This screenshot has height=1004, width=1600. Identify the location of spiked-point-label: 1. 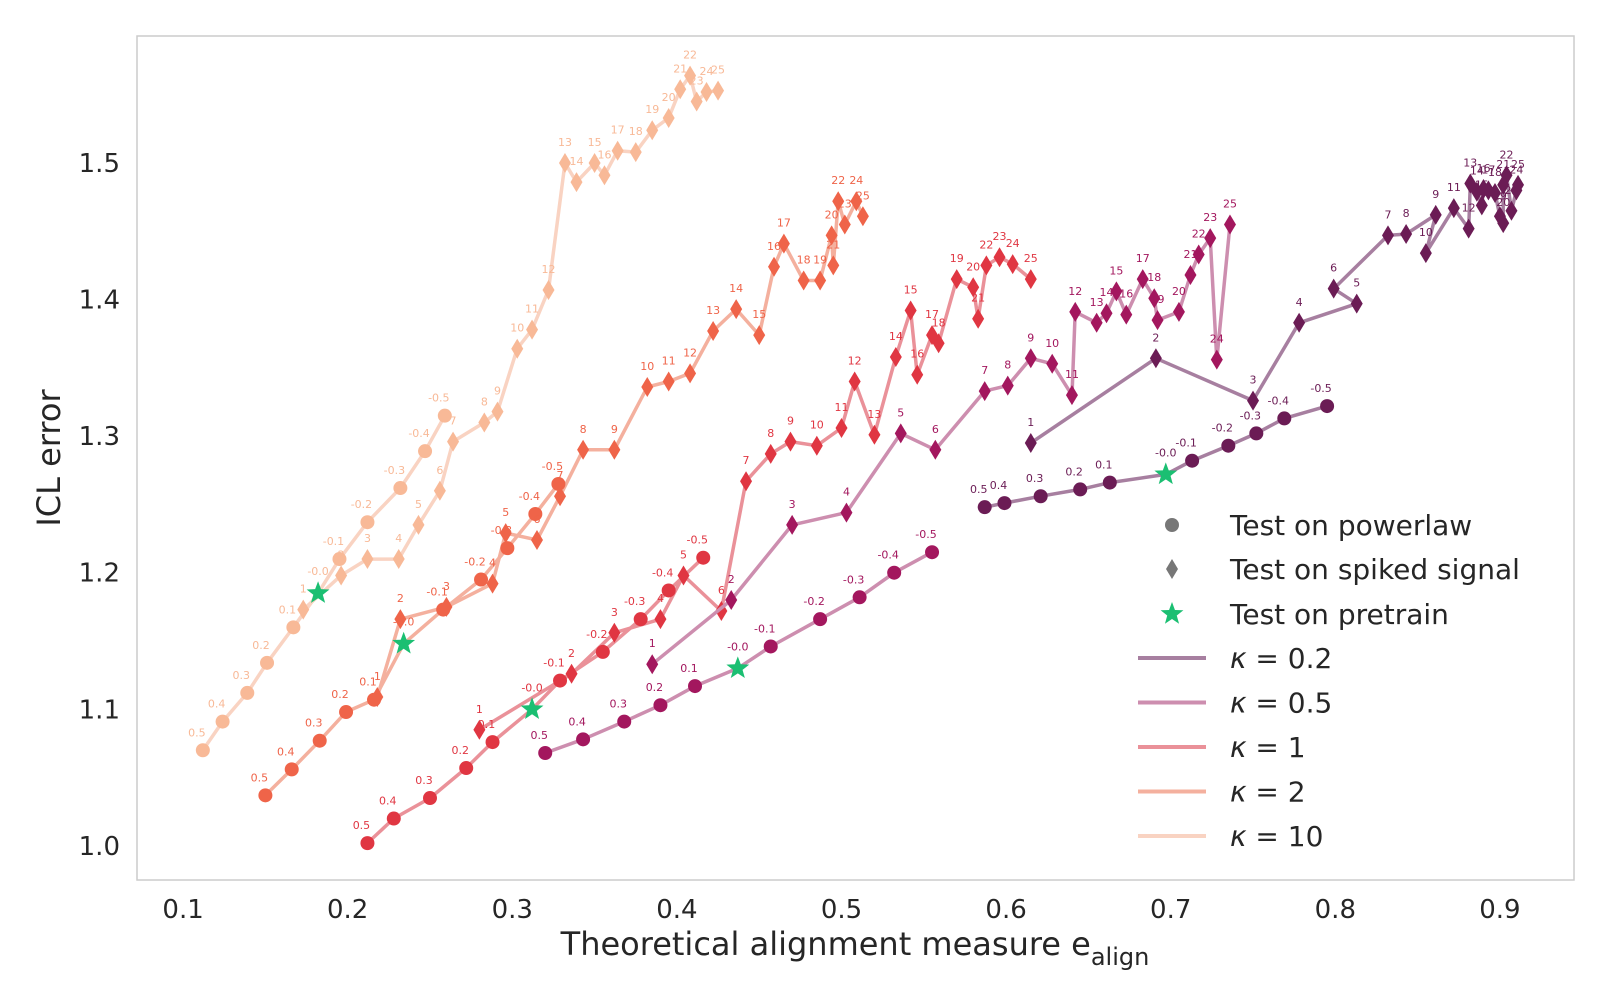
(377, 676).